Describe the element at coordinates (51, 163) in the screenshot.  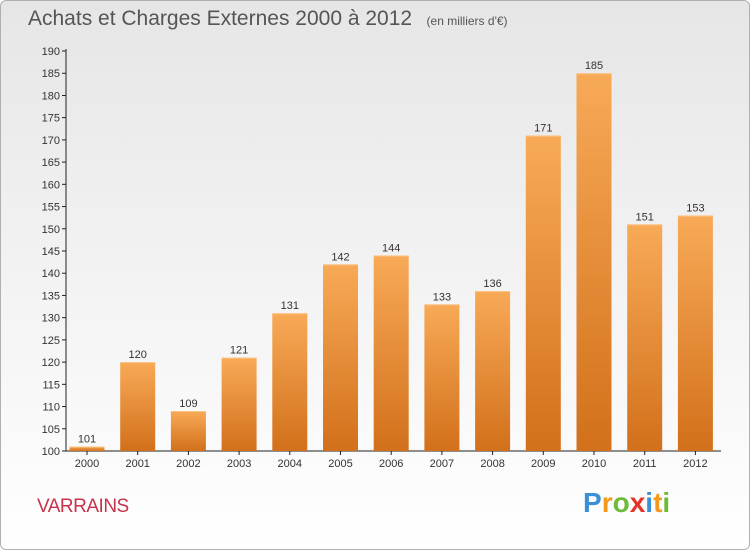
I see `y-tick-label: 165` at that location.